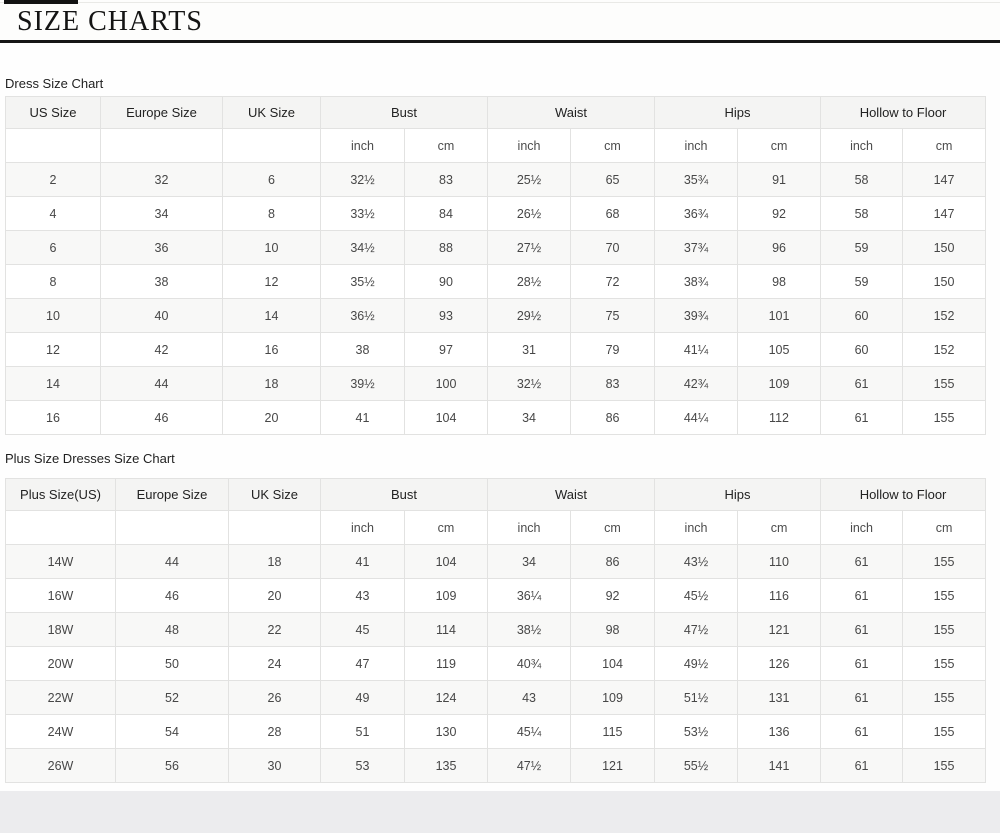  What do you see at coordinates (53, 383) in the screenshot?
I see `table-cell: 14` at bounding box center [53, 383].